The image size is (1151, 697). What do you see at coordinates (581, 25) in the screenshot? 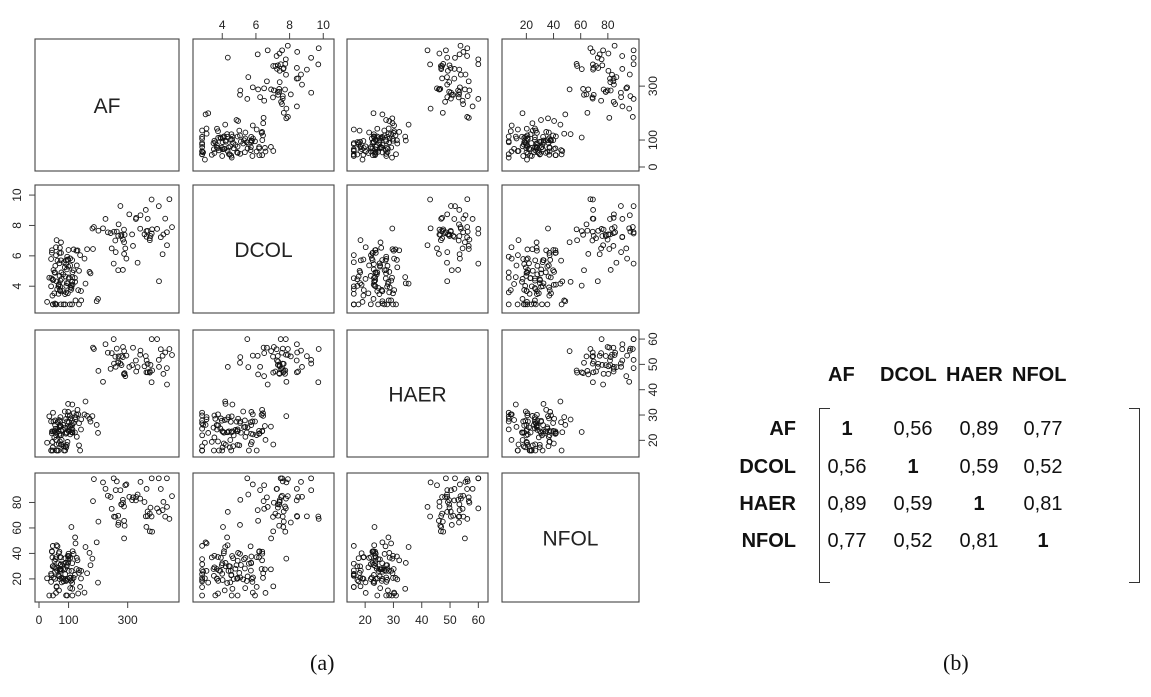
I see `x-tick-label: 60` at bounding box center [581, 25].